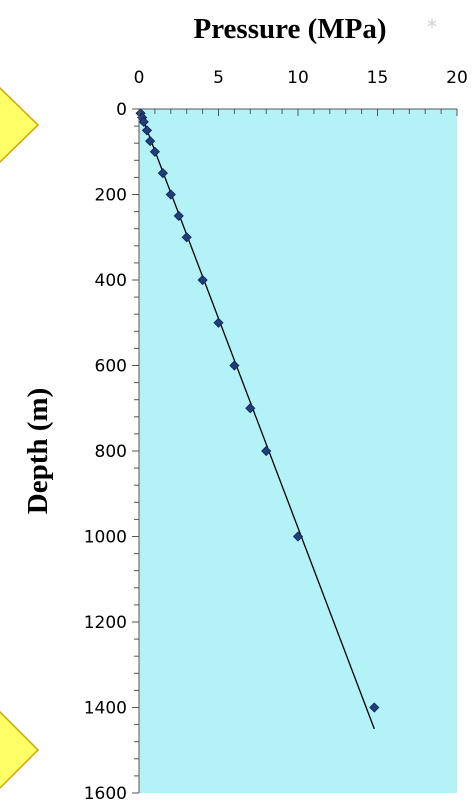  What do you see at coordinates (111, 281) in the screenshot?
I see `y-tick-label: 400` at bounding box center [111, 281].